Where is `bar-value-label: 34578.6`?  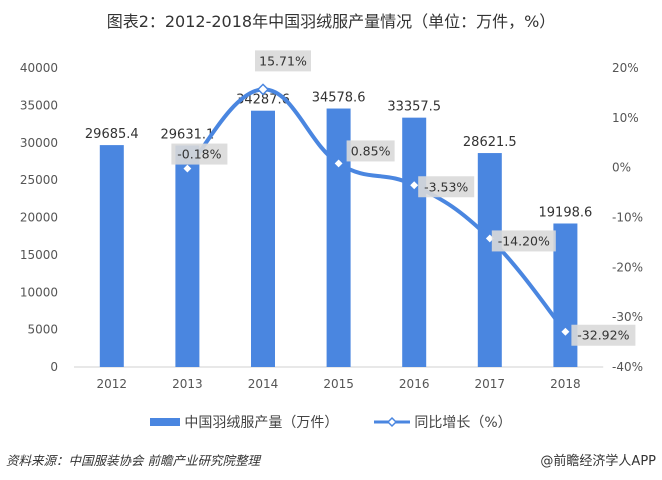
bar-value-label: 34578.6 is located at coordinates (339, 98).